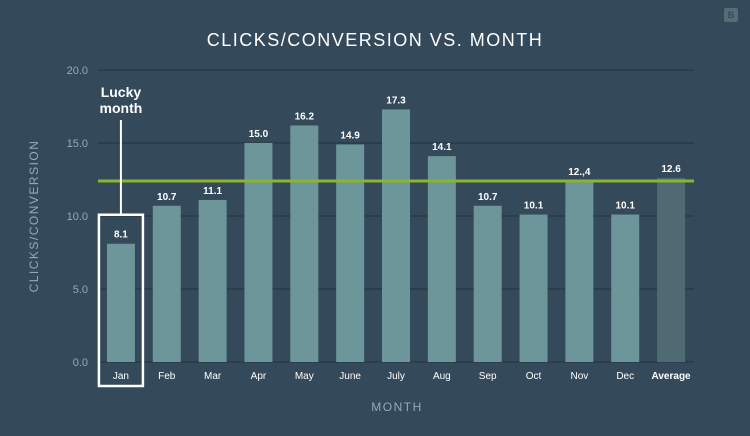  I want to click on brand-badge: B, so click(731, 15).